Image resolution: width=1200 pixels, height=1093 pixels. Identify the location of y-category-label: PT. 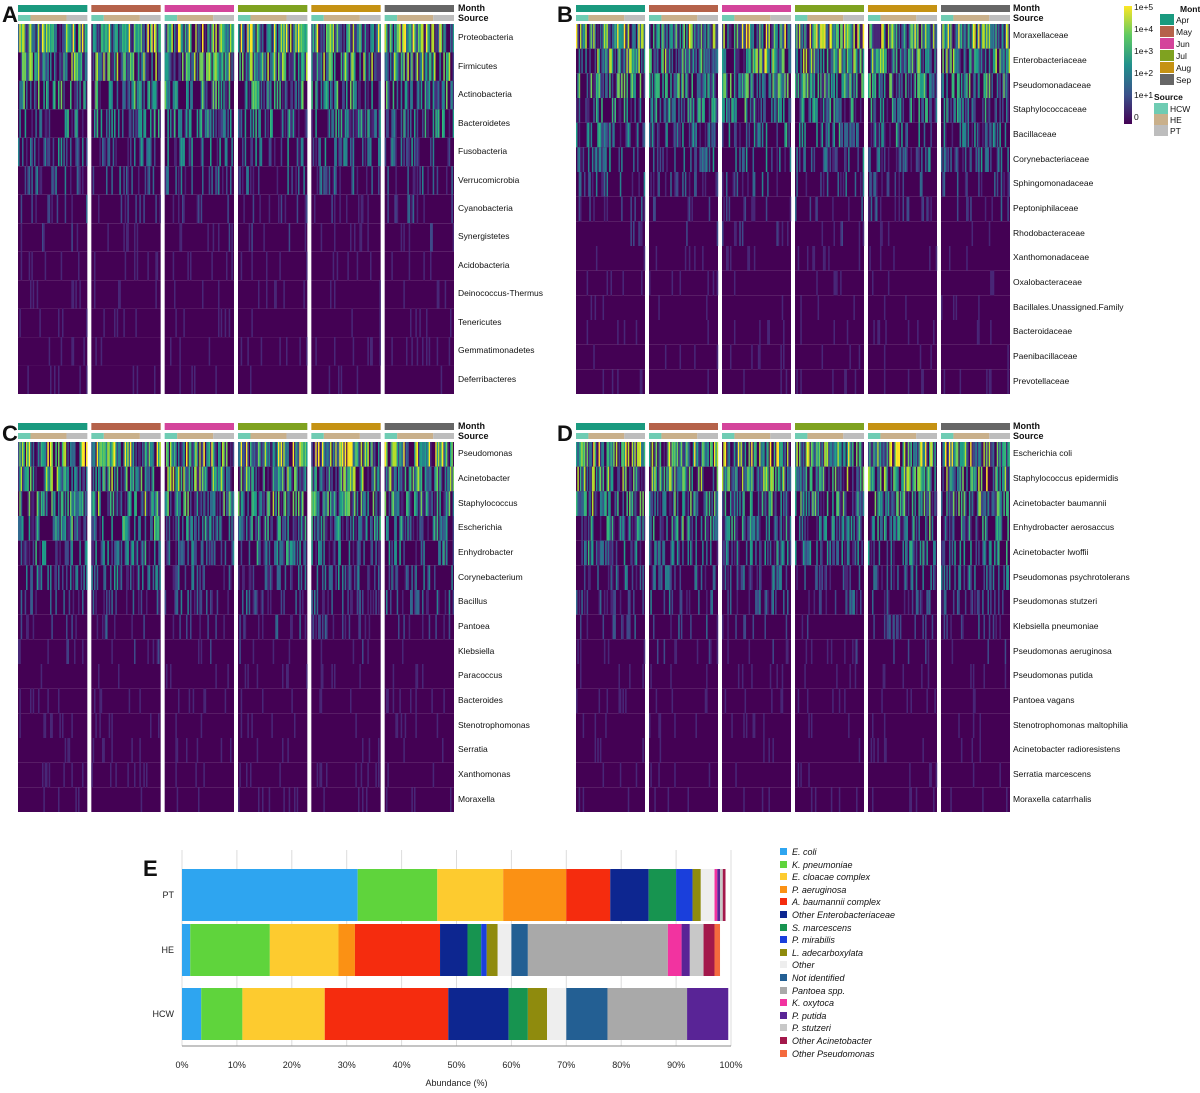
(168, 895).